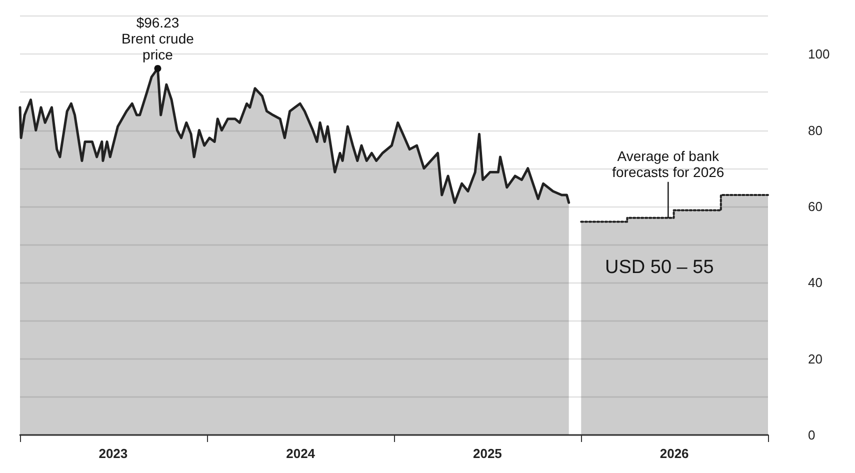 This screenshot has height=473, width=855. What do you see at coordinates (815, 282) in the screenshot?
I see `y-tick-label: 40` at bounding box center [815, 282].